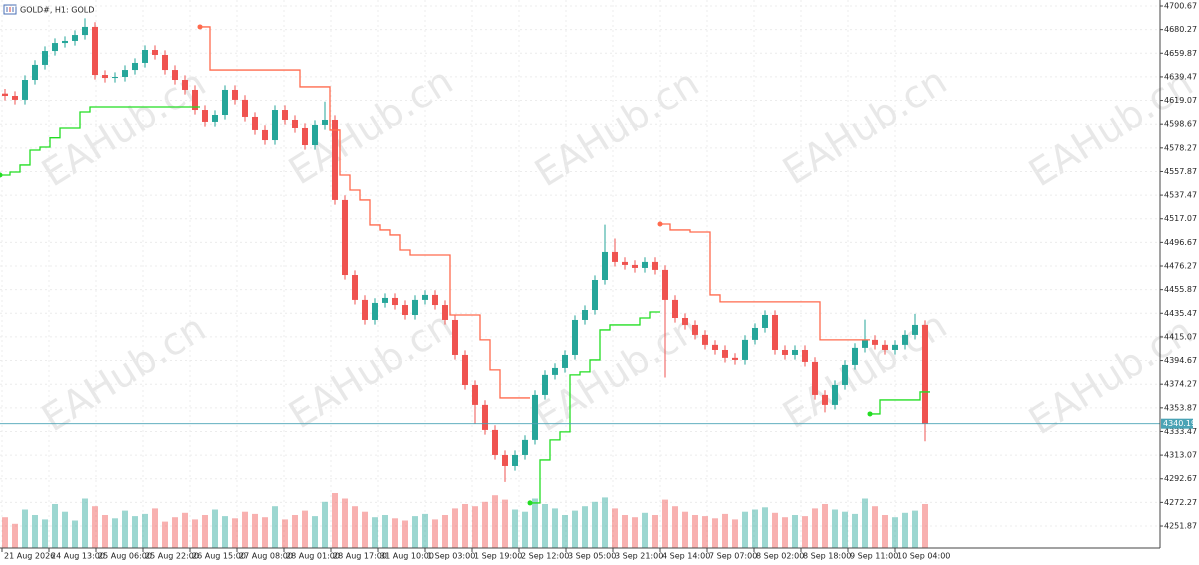 This screenshot has height=565, width=1199. What do you see at coordinates (1180, 147) in the screenshot?
I see `y-tick-label: 4578.27` at bounding box center [1180, 147].